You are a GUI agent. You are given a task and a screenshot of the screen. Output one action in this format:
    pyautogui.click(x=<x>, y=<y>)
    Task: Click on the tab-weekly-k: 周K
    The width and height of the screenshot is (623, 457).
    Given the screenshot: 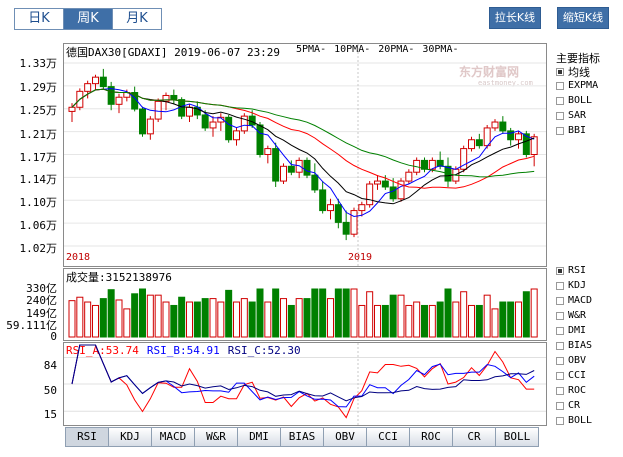 What is the action you would take?
    pyautogui.click(x=88, y=19)
    